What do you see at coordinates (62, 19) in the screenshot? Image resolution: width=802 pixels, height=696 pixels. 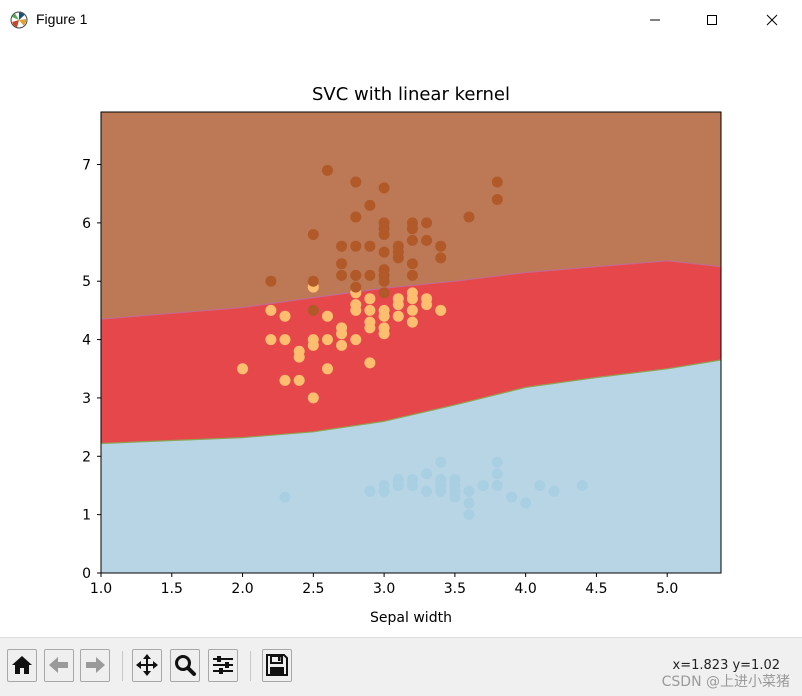 I see `window-title: Figure 1` at bounding box center [62, 19].